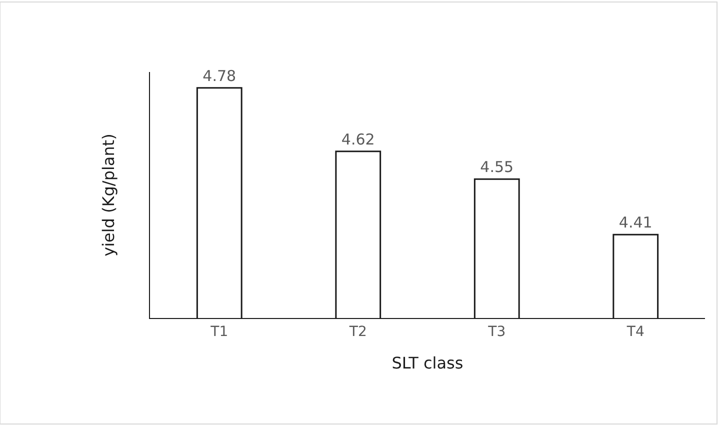  Describe the element at coordinates (219, 75) in the screenshot. I see `data-label: 4.78` at that location.